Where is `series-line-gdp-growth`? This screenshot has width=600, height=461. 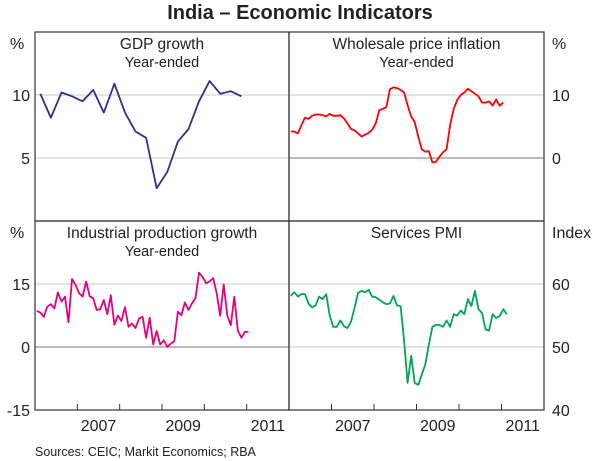 series-line-gdp-growth is located at coordinates (140, 135).